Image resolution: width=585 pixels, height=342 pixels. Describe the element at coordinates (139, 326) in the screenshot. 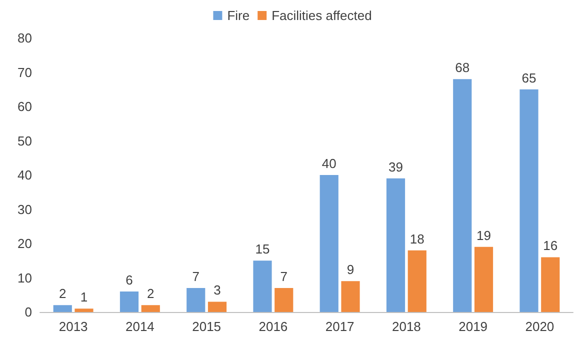

I see `x-tick-label: 2014` at that location.